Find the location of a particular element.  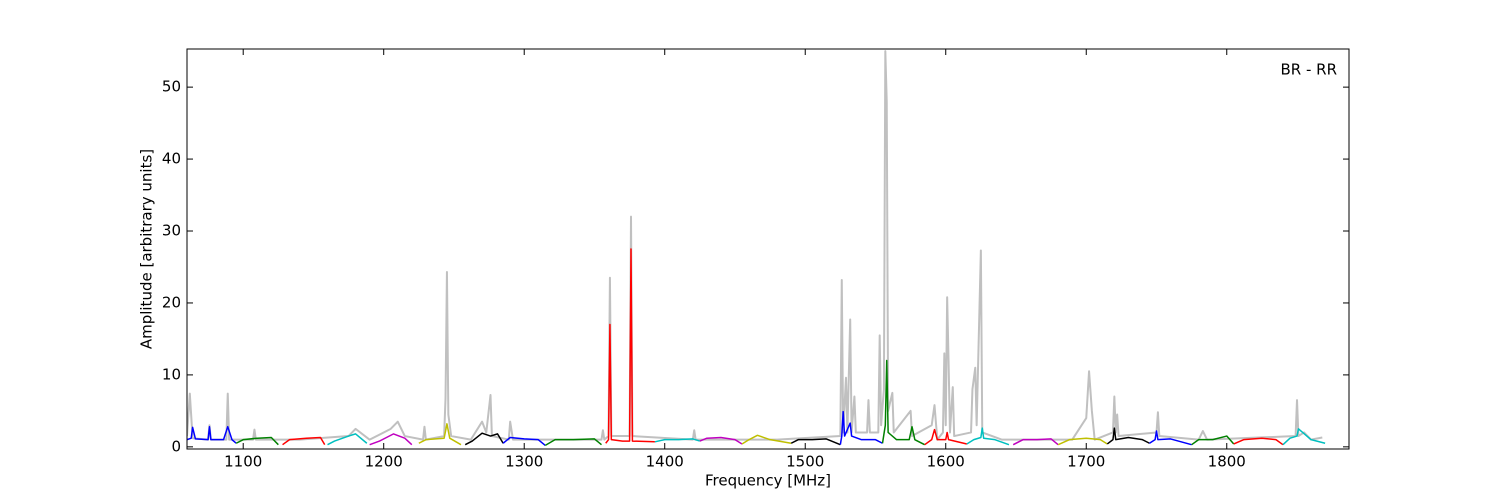

x-tick-label: 1500 is located at coordinates (805, 462).